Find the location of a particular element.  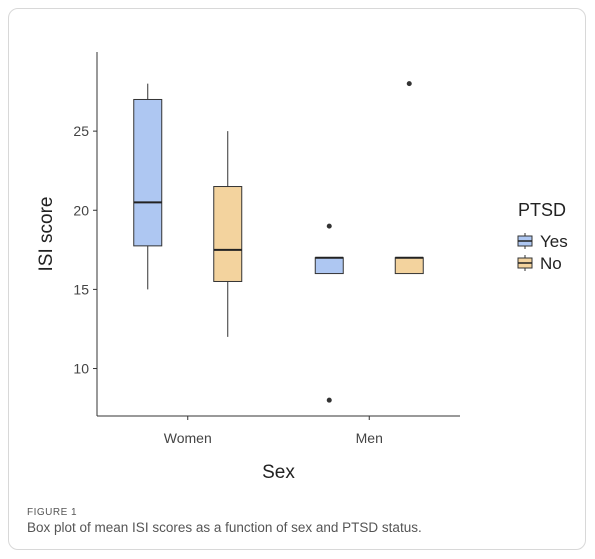

x-axis-label: Sex is located at coordinates (278, 472).